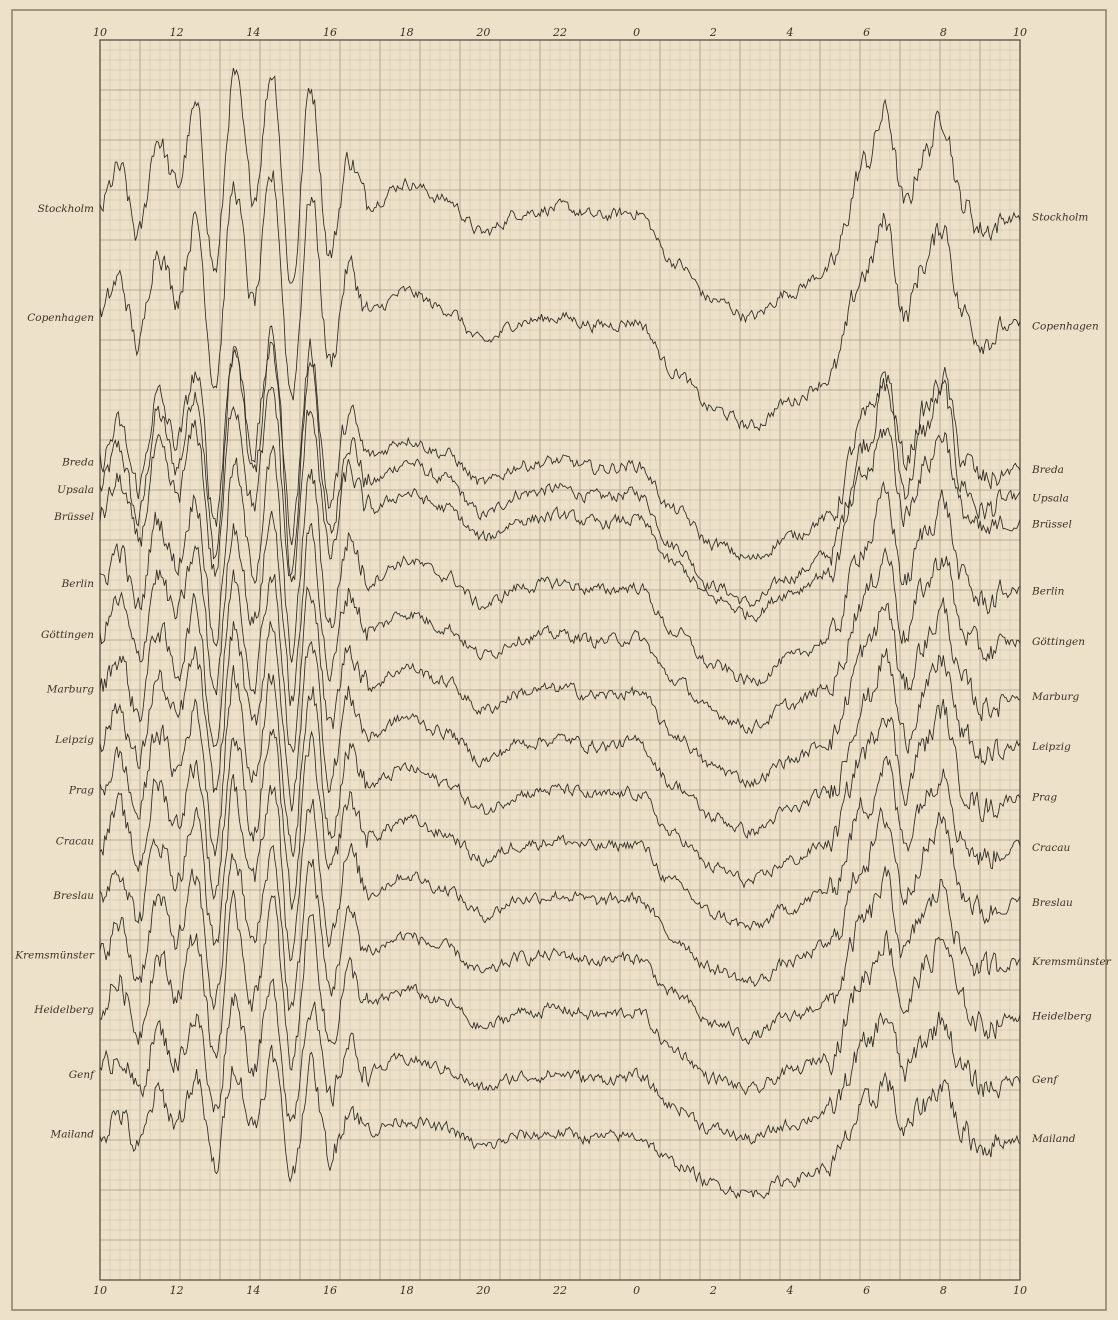 Image resolution: width=1118 pixels, height=1320 pixels. I want to click on station-label-right: Leipzig, so click(1051, 747).